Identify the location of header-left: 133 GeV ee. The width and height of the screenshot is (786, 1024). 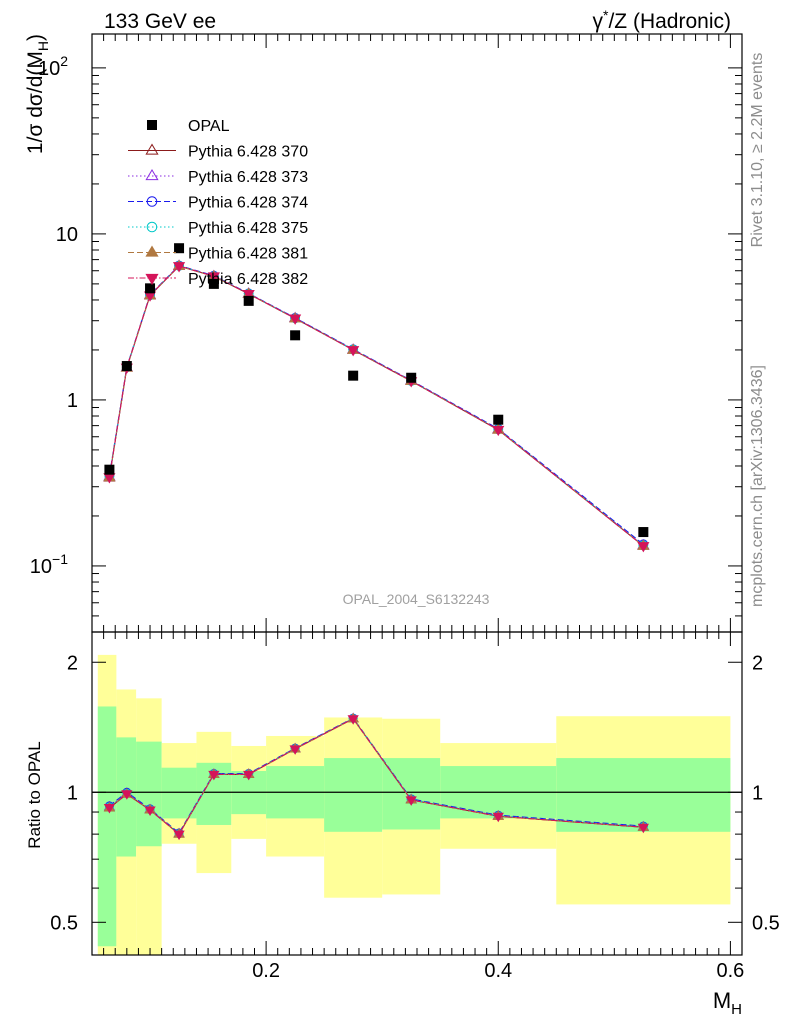
(160, 21).